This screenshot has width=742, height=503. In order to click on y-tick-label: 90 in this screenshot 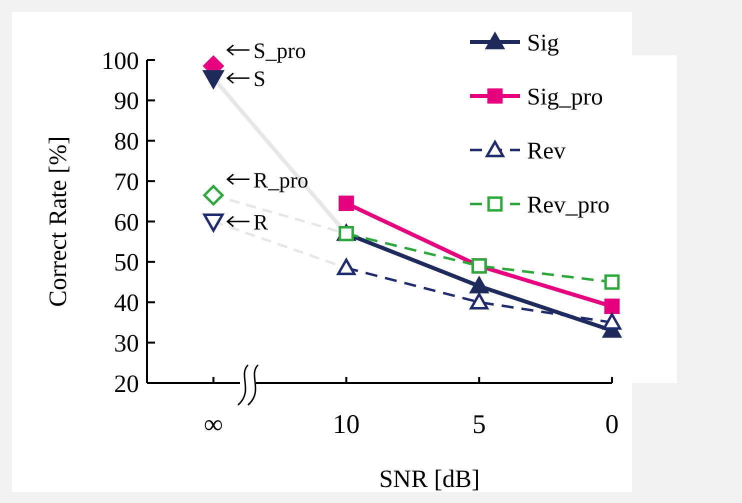, I will do `click(126, 102)`.